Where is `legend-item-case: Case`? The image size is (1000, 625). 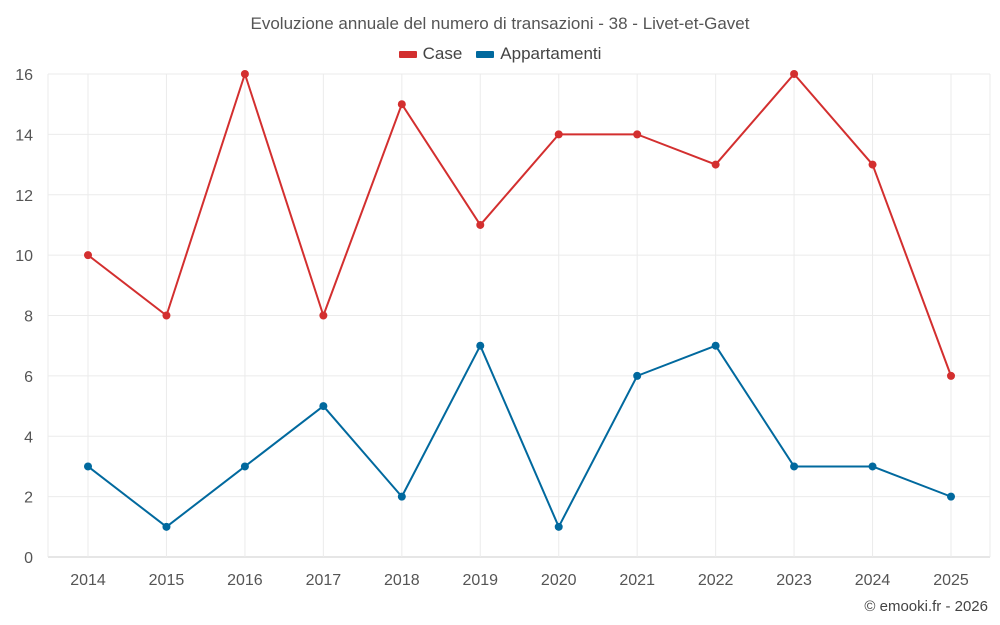
legend-item-case: Case is located at coordinates (430, 54).